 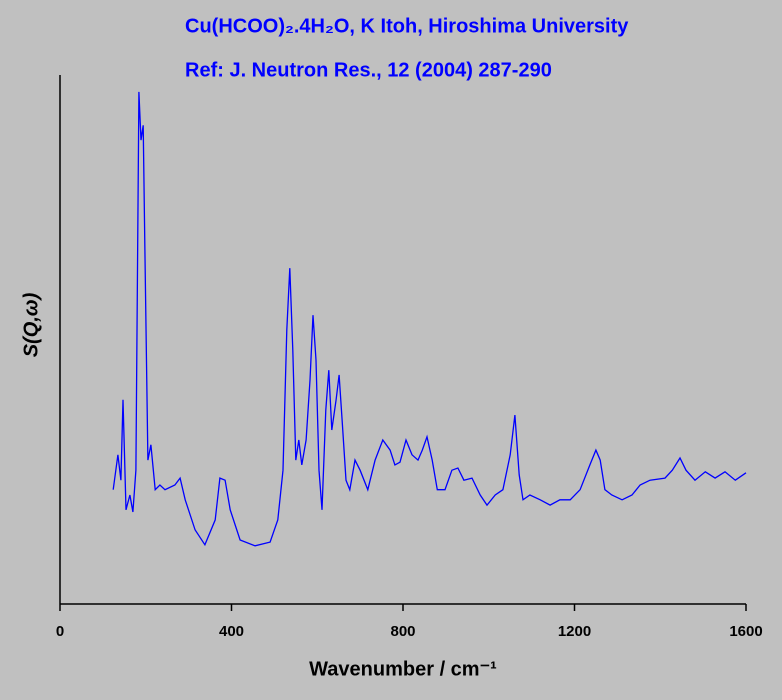 What do you see at coordinates (60, 631) in the screenshot?
I see `x-tick-label: 0` at bounding box center [60, 631].